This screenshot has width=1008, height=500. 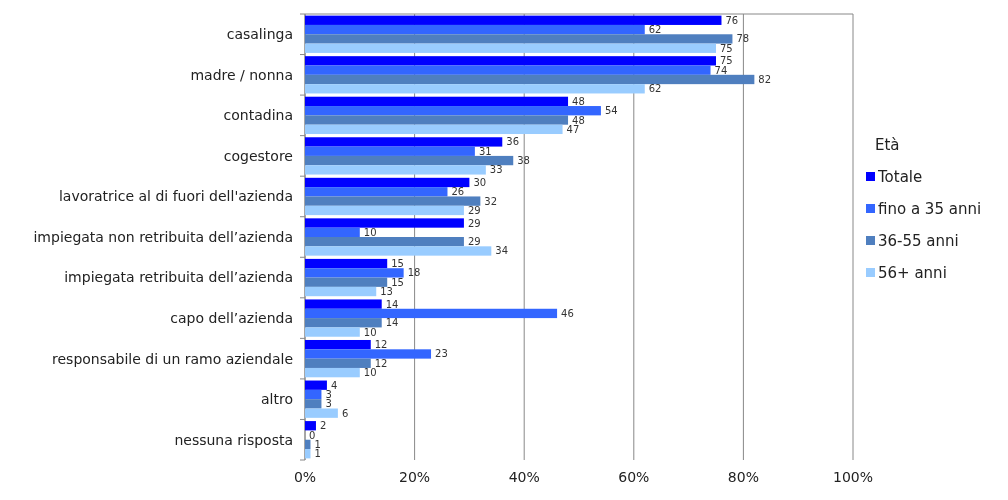 I want to click on data-label: 38, so click(x=523, y=161).